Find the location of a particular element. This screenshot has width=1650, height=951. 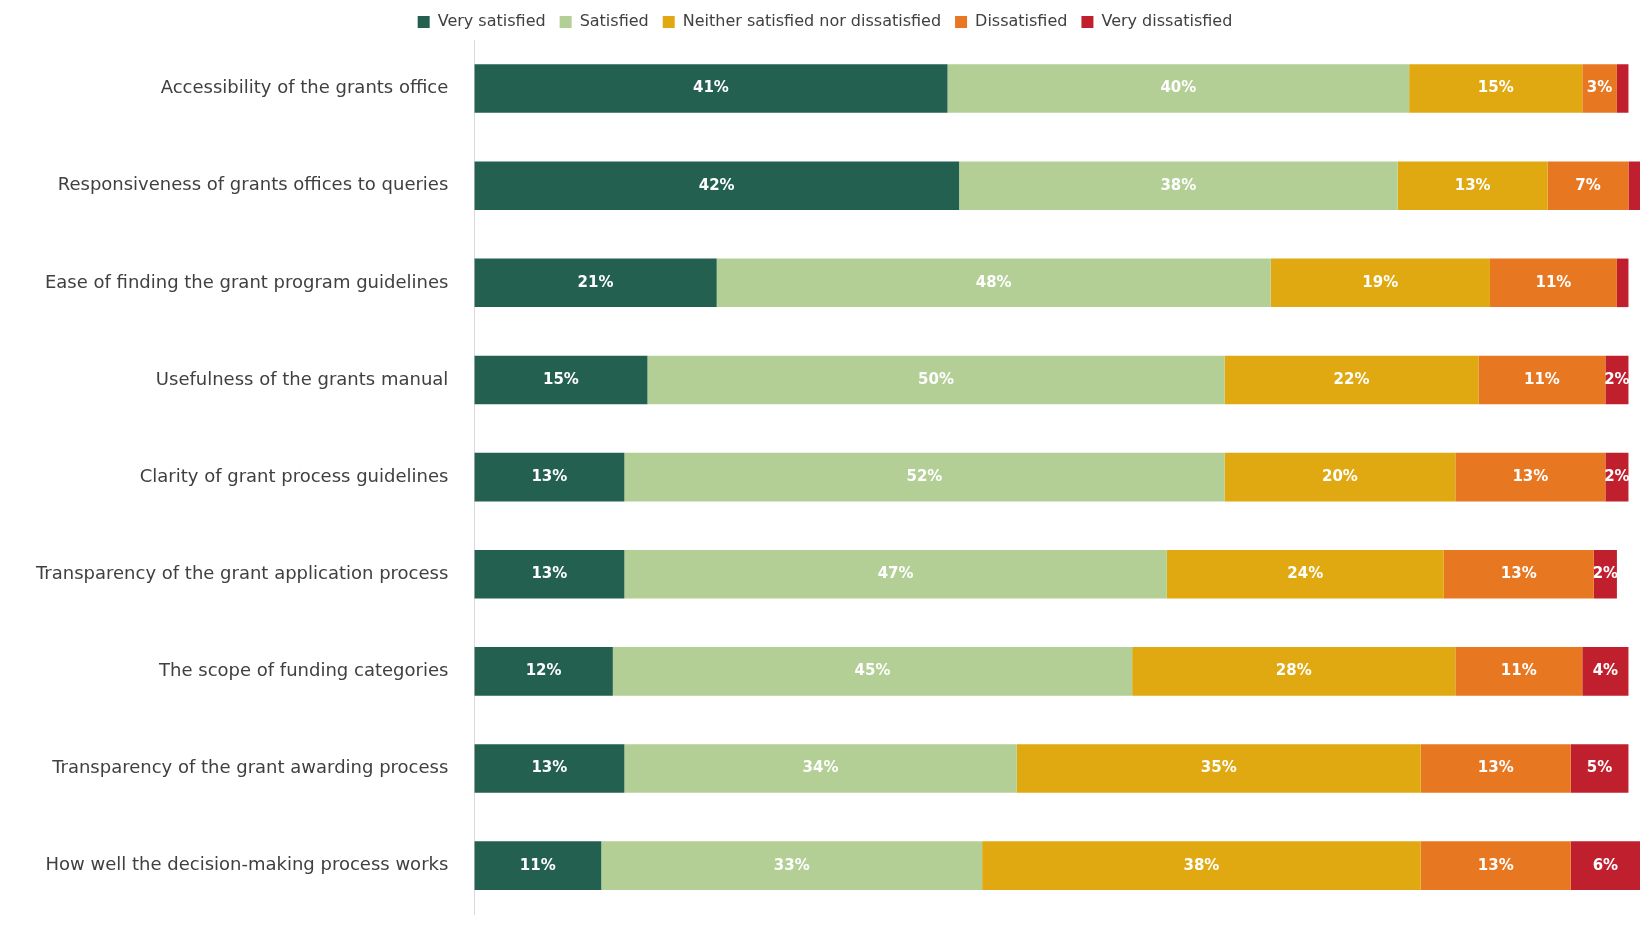

data-label: 28% is located at coordinates (1293, 670).